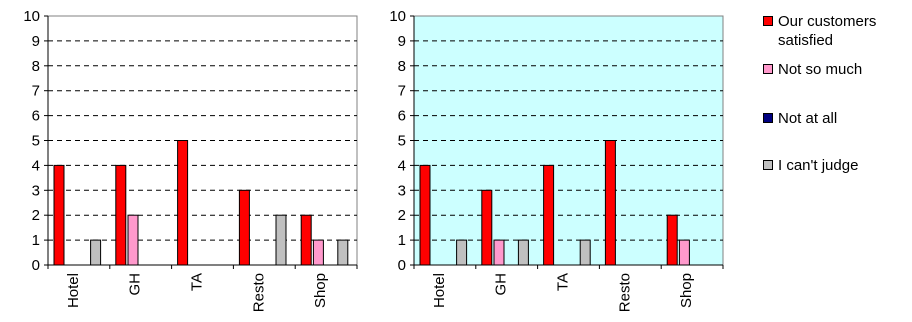 This screenshot has width=912, height=322. I want to click on chart2-y-tick-label: 3, so click(402, 190).